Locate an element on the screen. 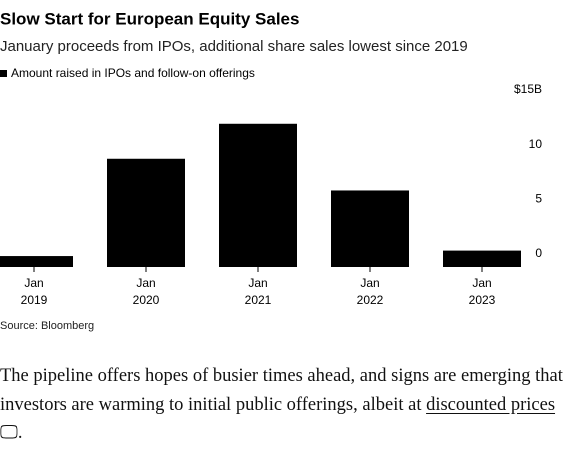 The image size is (580, 459). x-tick-label: Jan 2020 is located at coordinates (146, 291).